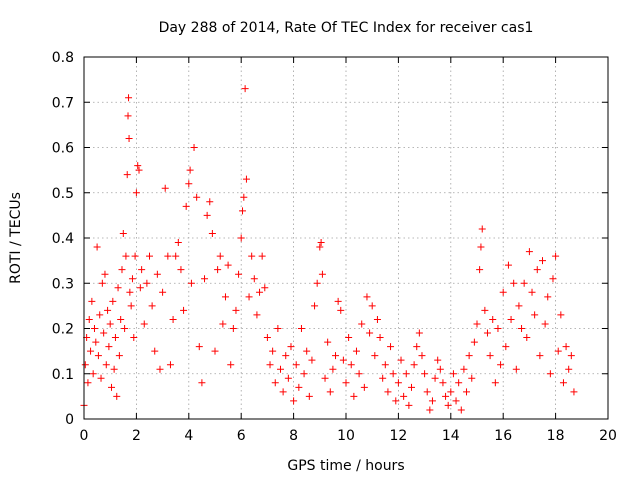 This screenshot has width=640, height=480. Describe the element at coordinates (503, 436) in the screenshot. I see `x-tick-label: 16` at that location.